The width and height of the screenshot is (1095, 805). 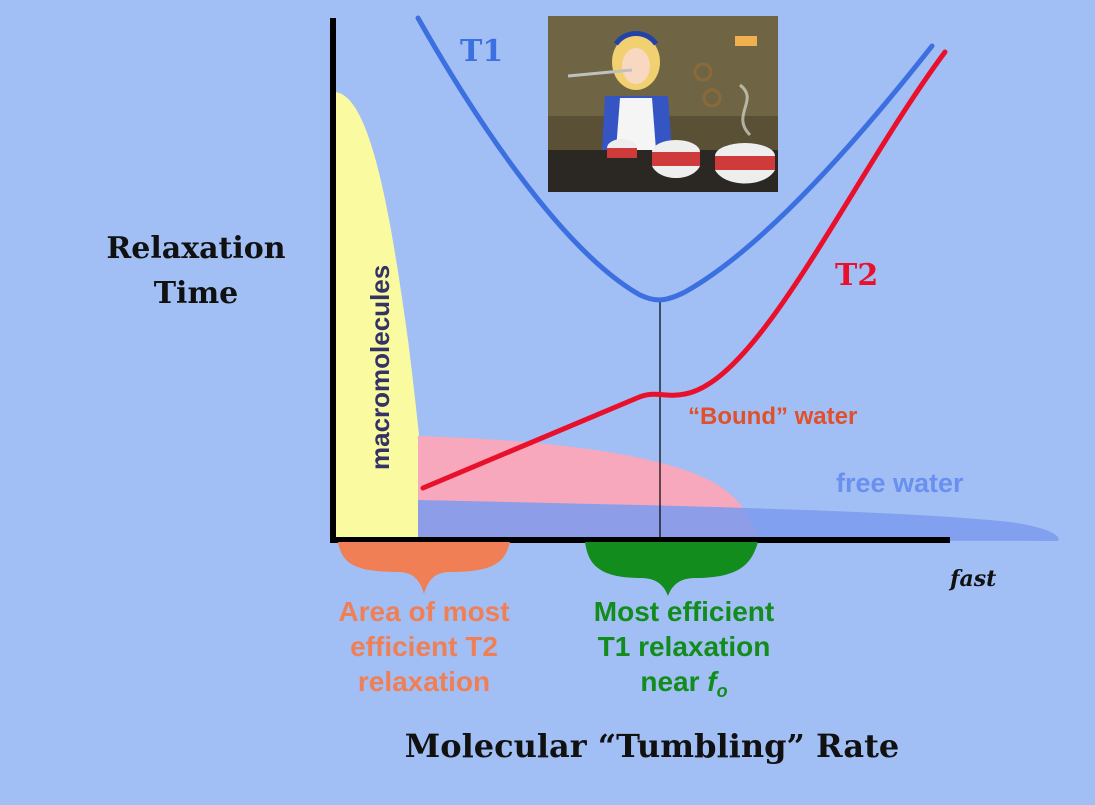 What do you see at coordinates (738, 520) in the screenshot?
I see `free-water-area` at bounding box center [738, 520].